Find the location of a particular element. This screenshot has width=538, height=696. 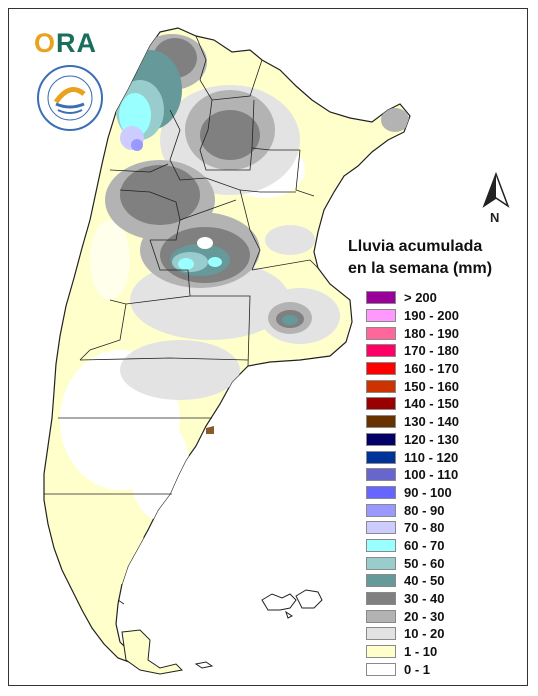

legend-title-line2: en la semana (mm) is located at coordinates (420, 268).